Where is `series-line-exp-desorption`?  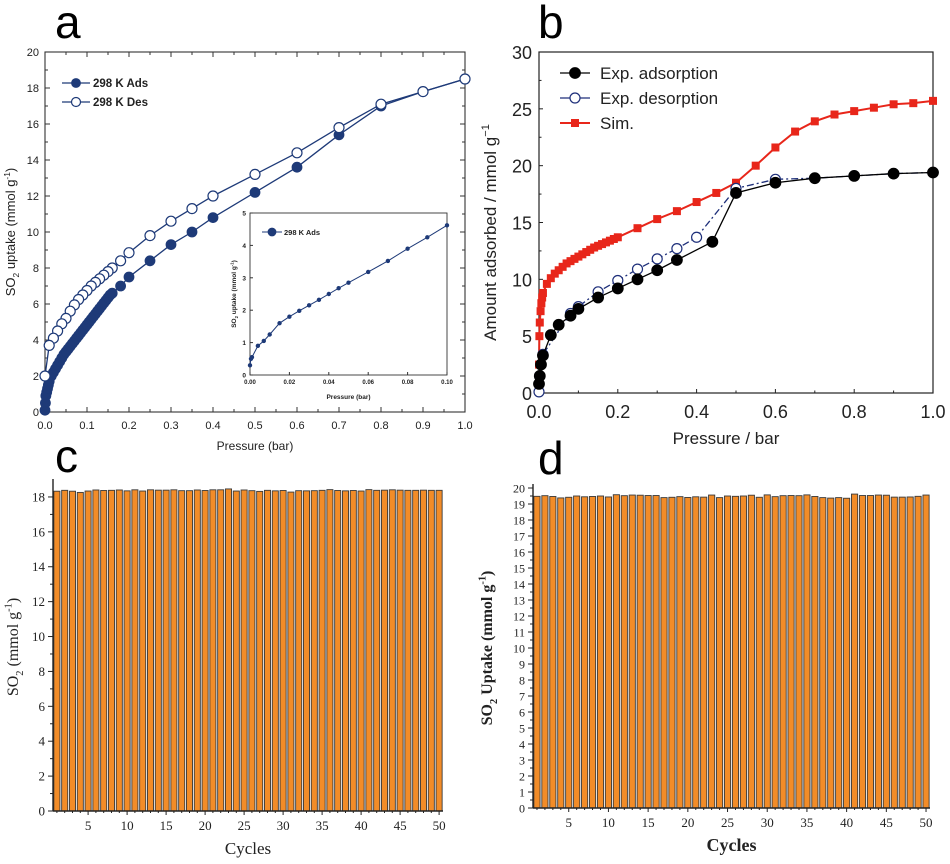
series-line-exp-desorption is located at coordinates (736, 281).